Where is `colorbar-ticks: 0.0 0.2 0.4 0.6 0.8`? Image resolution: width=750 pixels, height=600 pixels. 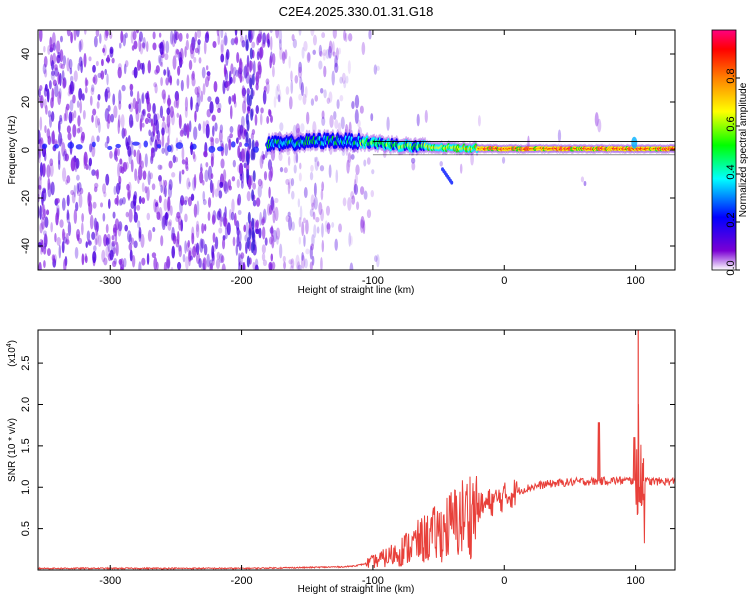
colorbar-ticks: 0.0 0.2 0.4 0.6 0.8 is located at coordinates (732, 172).